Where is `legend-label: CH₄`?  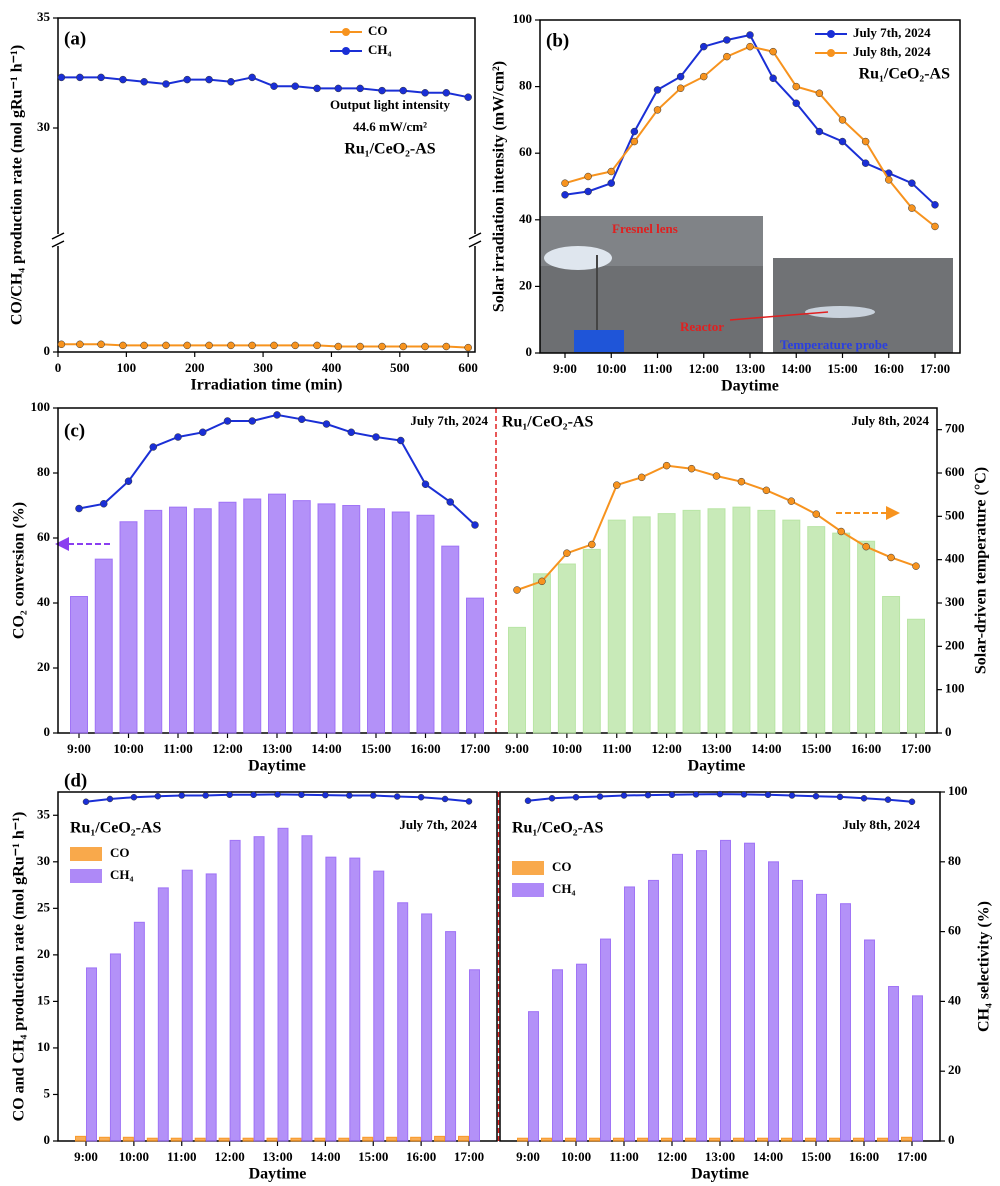 legend-label: CH₄ is located at coordinates (380, 49).